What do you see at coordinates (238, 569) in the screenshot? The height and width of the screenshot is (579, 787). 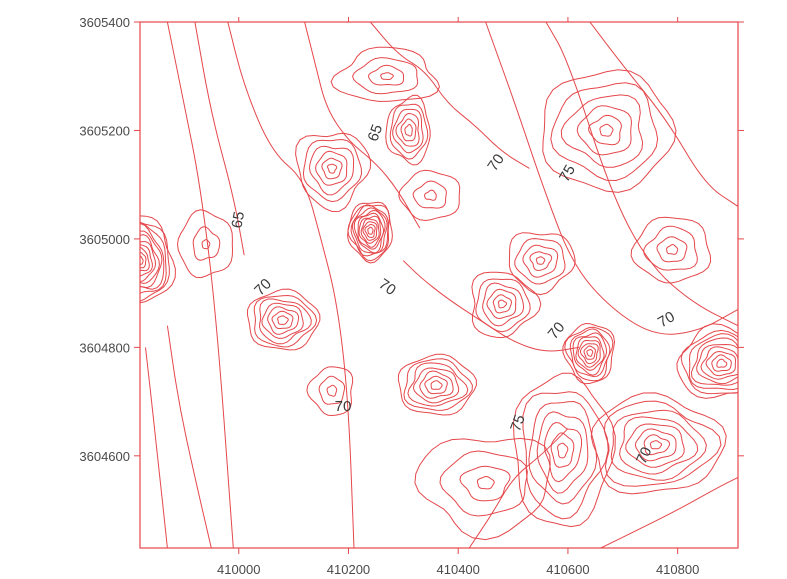 I see `x-tick-label: 410000` at bounding box center [238, 569].